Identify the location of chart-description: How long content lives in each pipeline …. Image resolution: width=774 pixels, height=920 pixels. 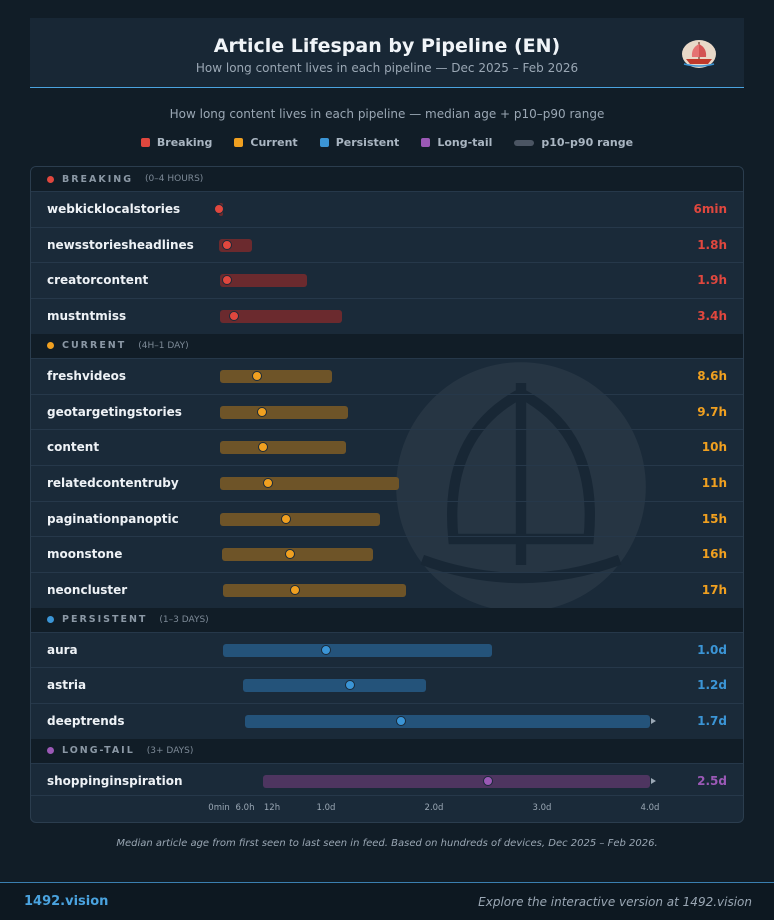
(387, 114).